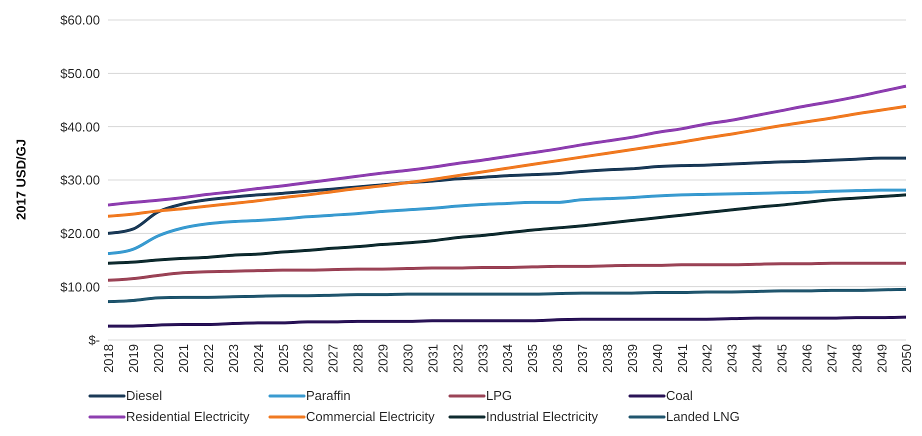 The height and width of the screenshot is (436, 922). What do you see at coordinates (208, 358) in the screenshot?
I see `x-tick-label: 2022` at bounding box center [208, 358].